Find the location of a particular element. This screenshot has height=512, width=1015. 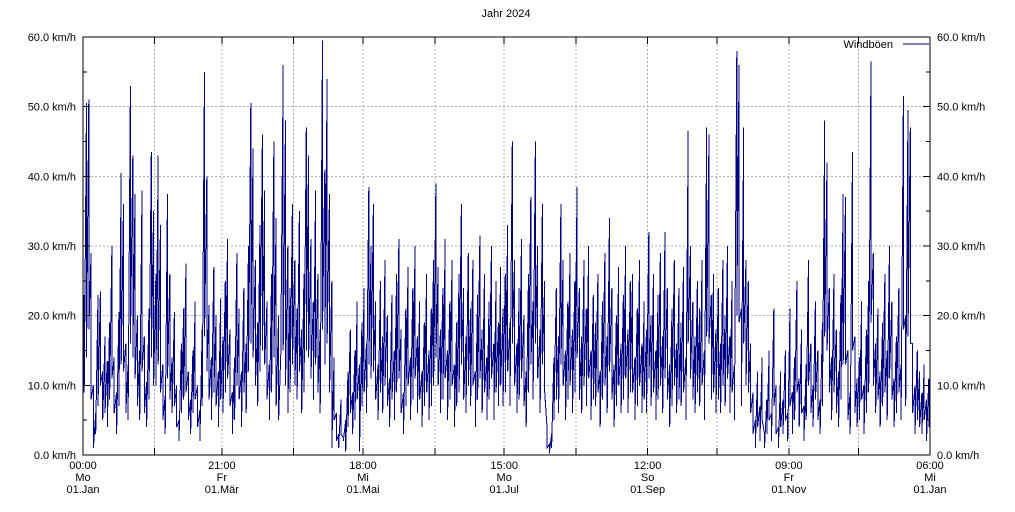

y-tick-label-right: 20.0 km/h is located at coordinates (961, 317).